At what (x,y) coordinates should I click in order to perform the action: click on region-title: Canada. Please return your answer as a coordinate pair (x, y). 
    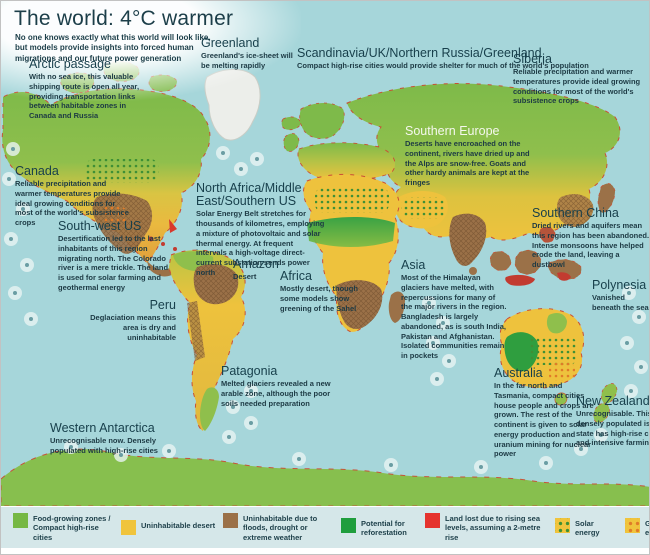
    Looking at the image, I should click on (37, 171).